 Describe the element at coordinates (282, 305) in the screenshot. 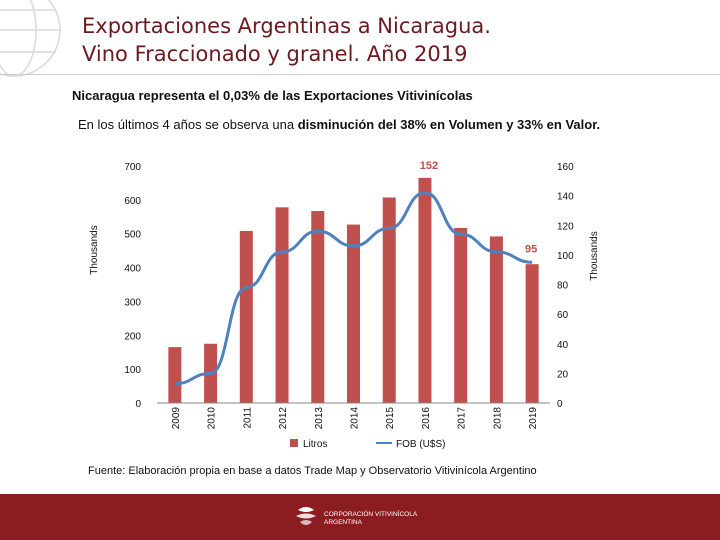

I see `bar-litros-2012` at that location.